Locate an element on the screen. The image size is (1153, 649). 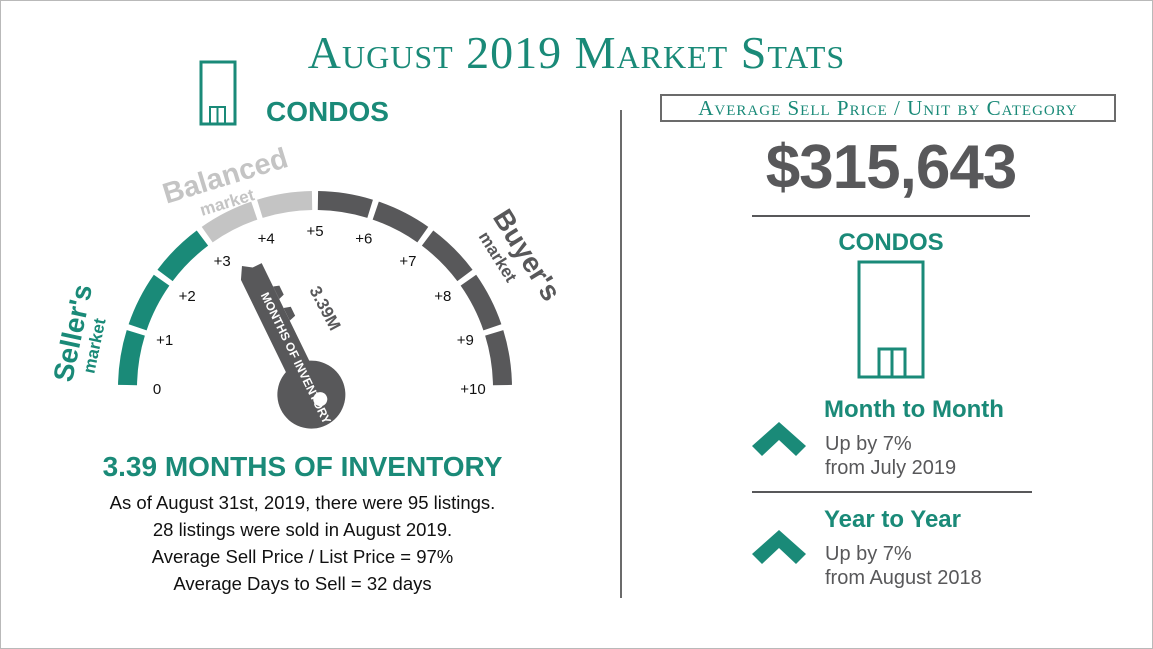
stats-divider is located at coordinates (892, 492).